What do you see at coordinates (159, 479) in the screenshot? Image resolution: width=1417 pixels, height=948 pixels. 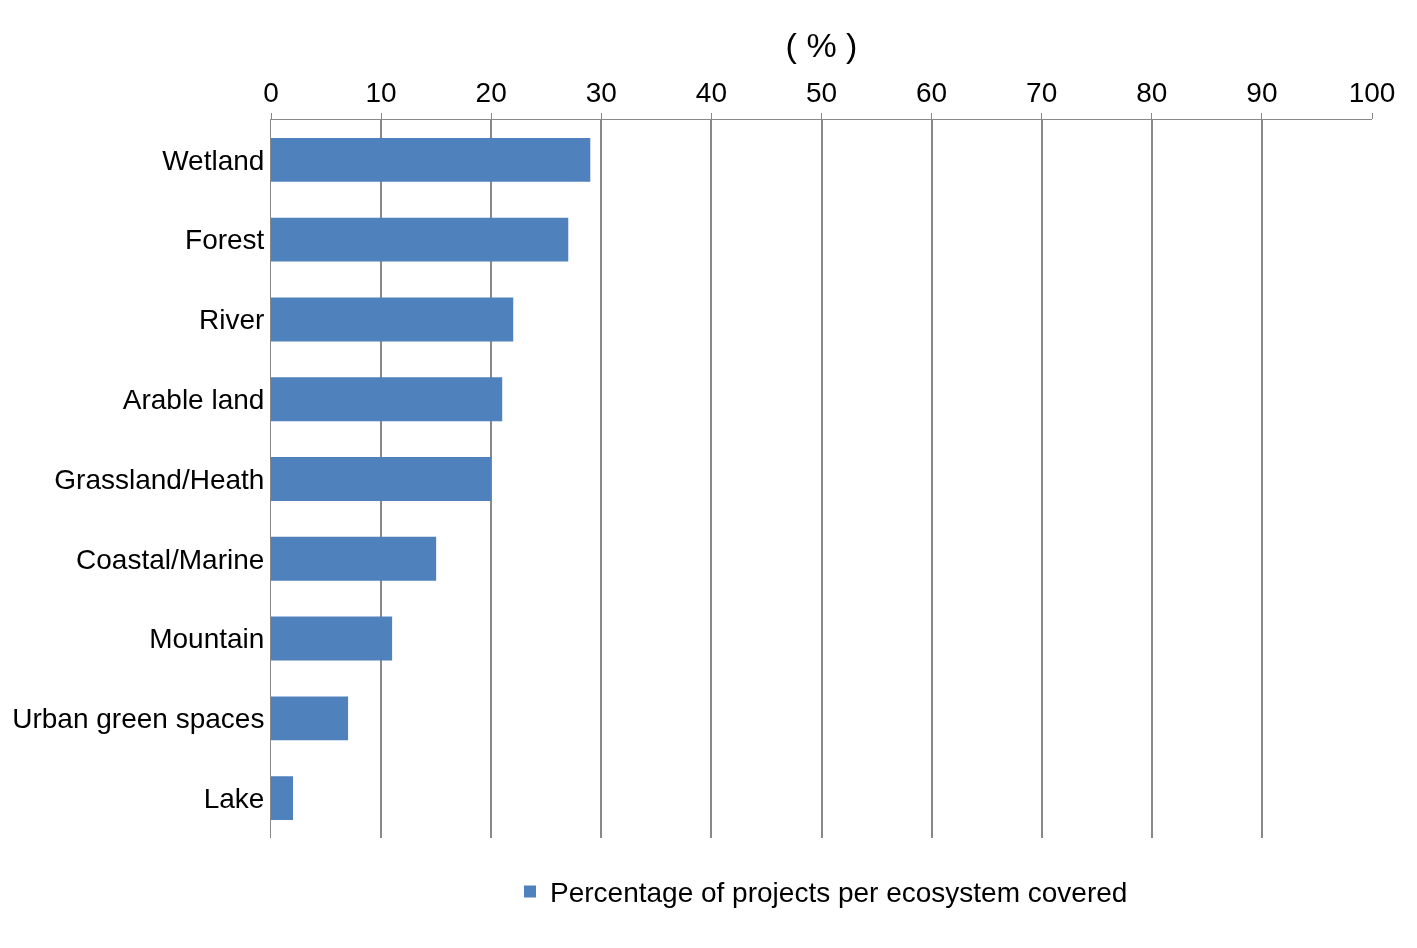 I see `y-tick-label: Grassland/Heath` at bounding box center [159, 479].